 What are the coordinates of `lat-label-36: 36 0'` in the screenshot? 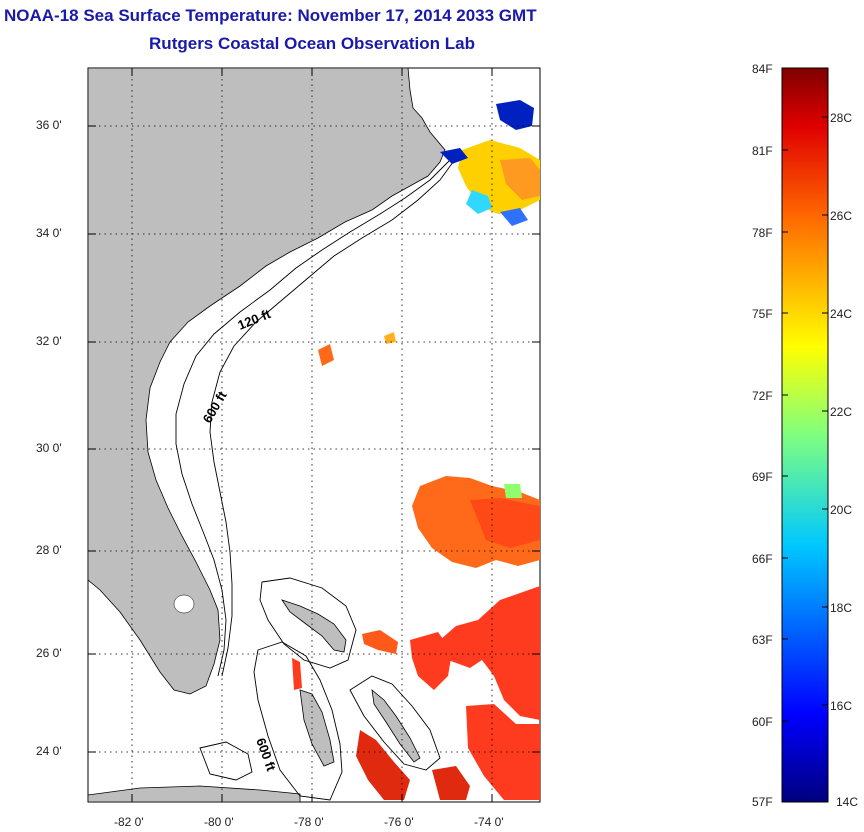 It's located at (49, 125).